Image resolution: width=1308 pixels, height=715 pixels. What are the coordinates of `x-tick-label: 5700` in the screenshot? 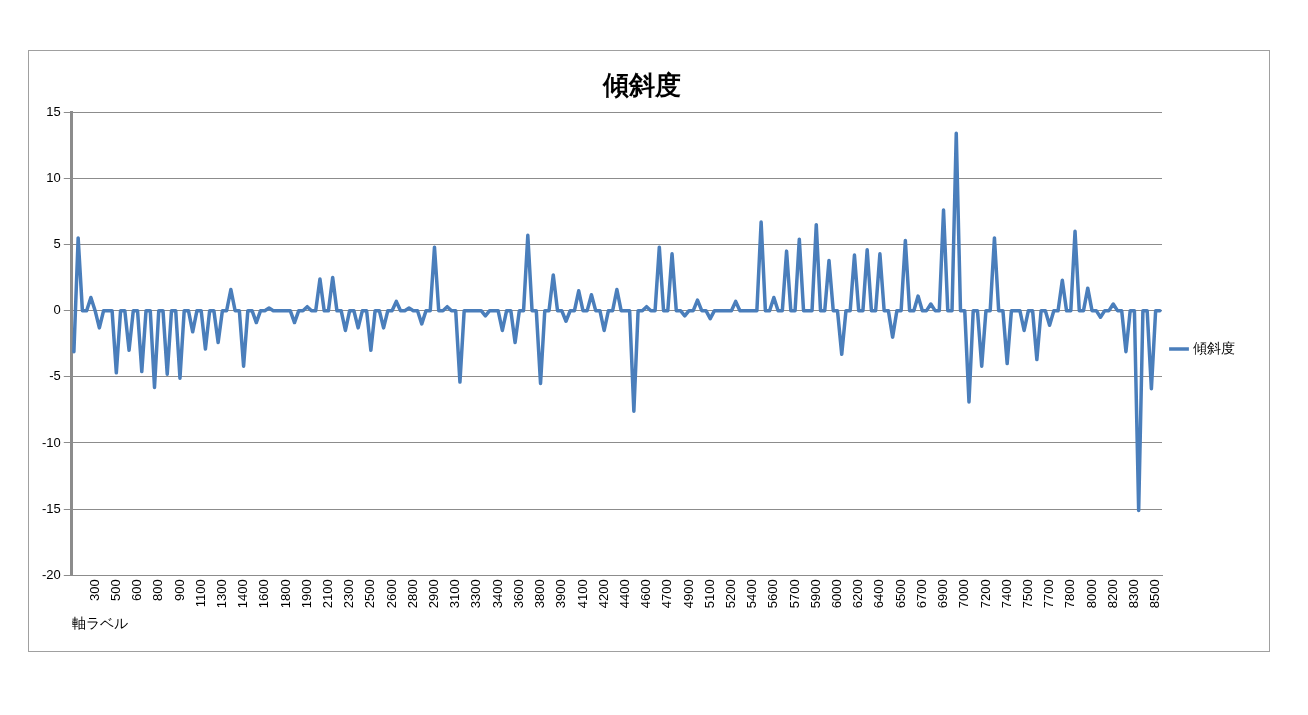 It's located at (794, 594).